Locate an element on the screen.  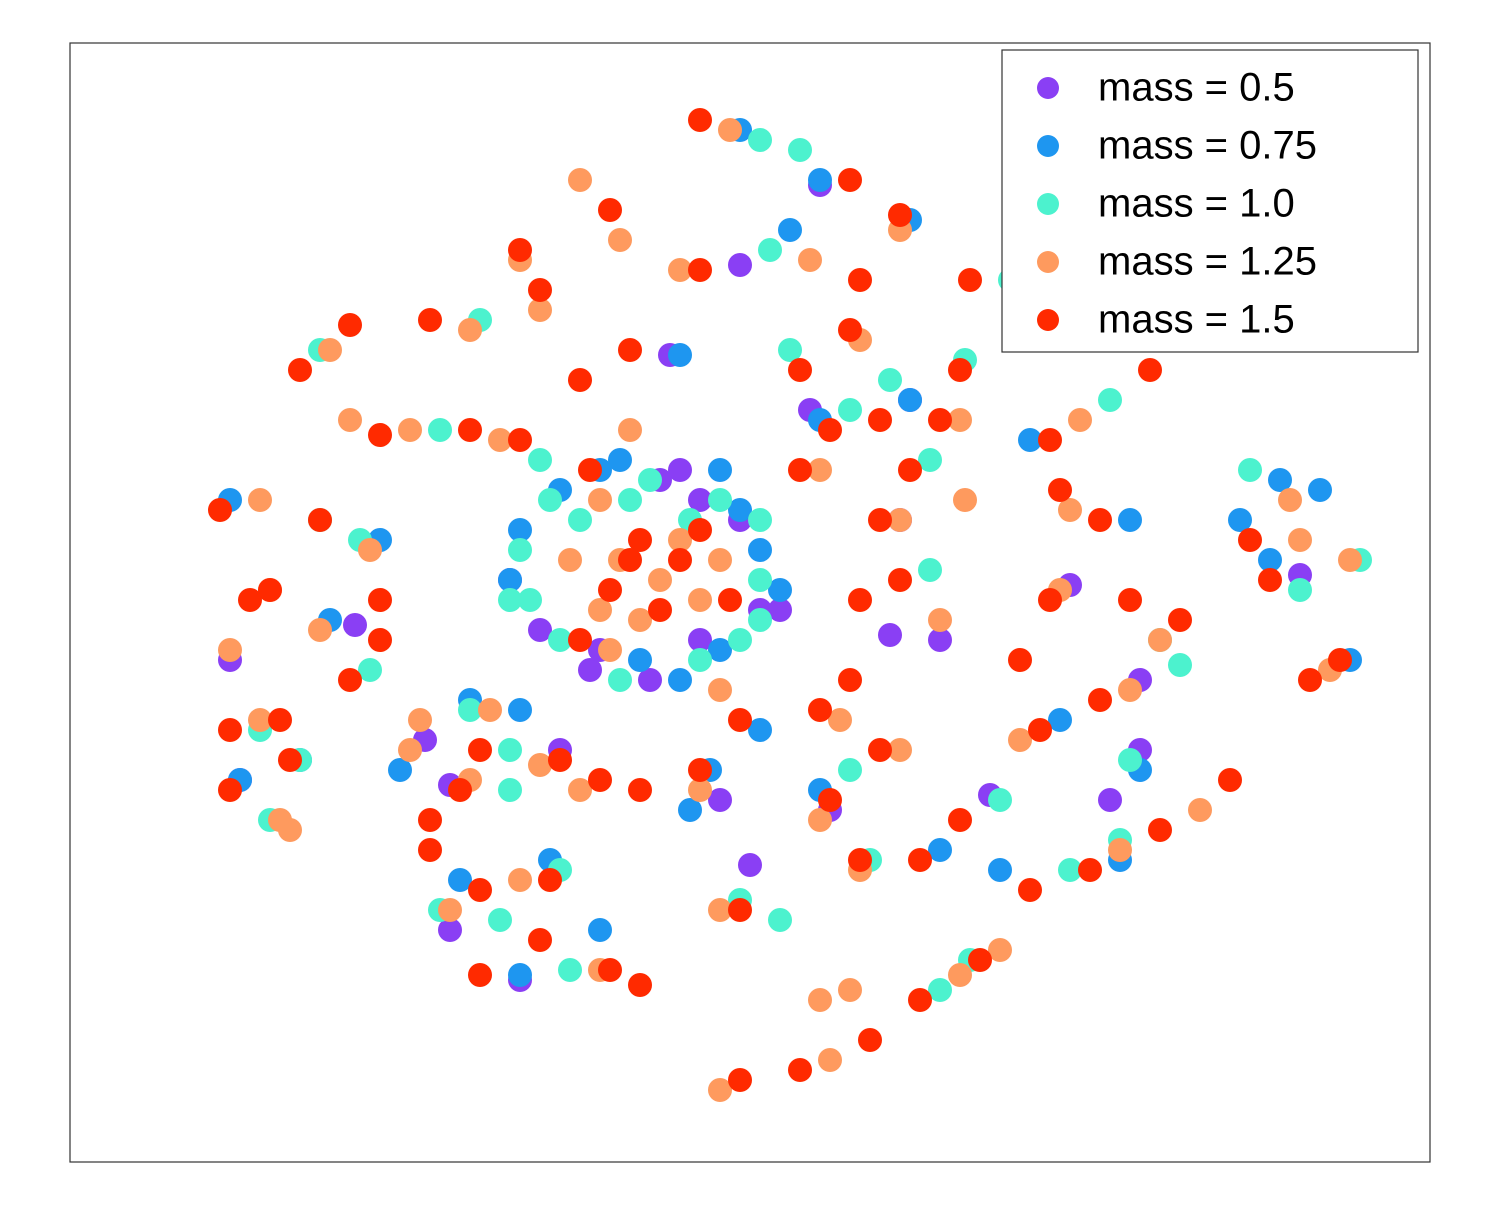
legend-box is located at coordinates (1210, 201).